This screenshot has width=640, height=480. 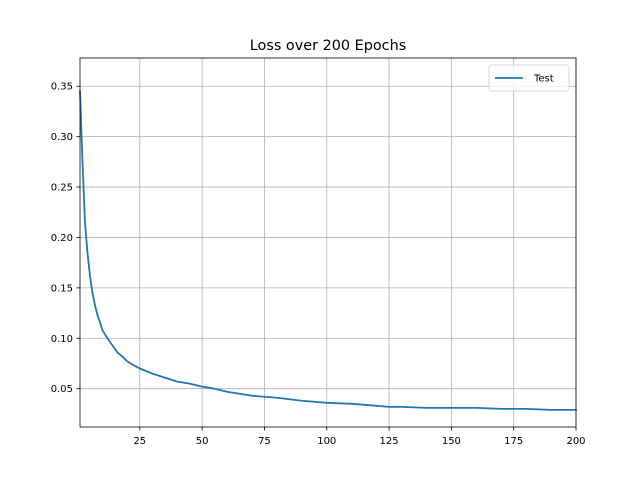 I want to click on y-tick-label: 0.30, so click(x=62, y=137).